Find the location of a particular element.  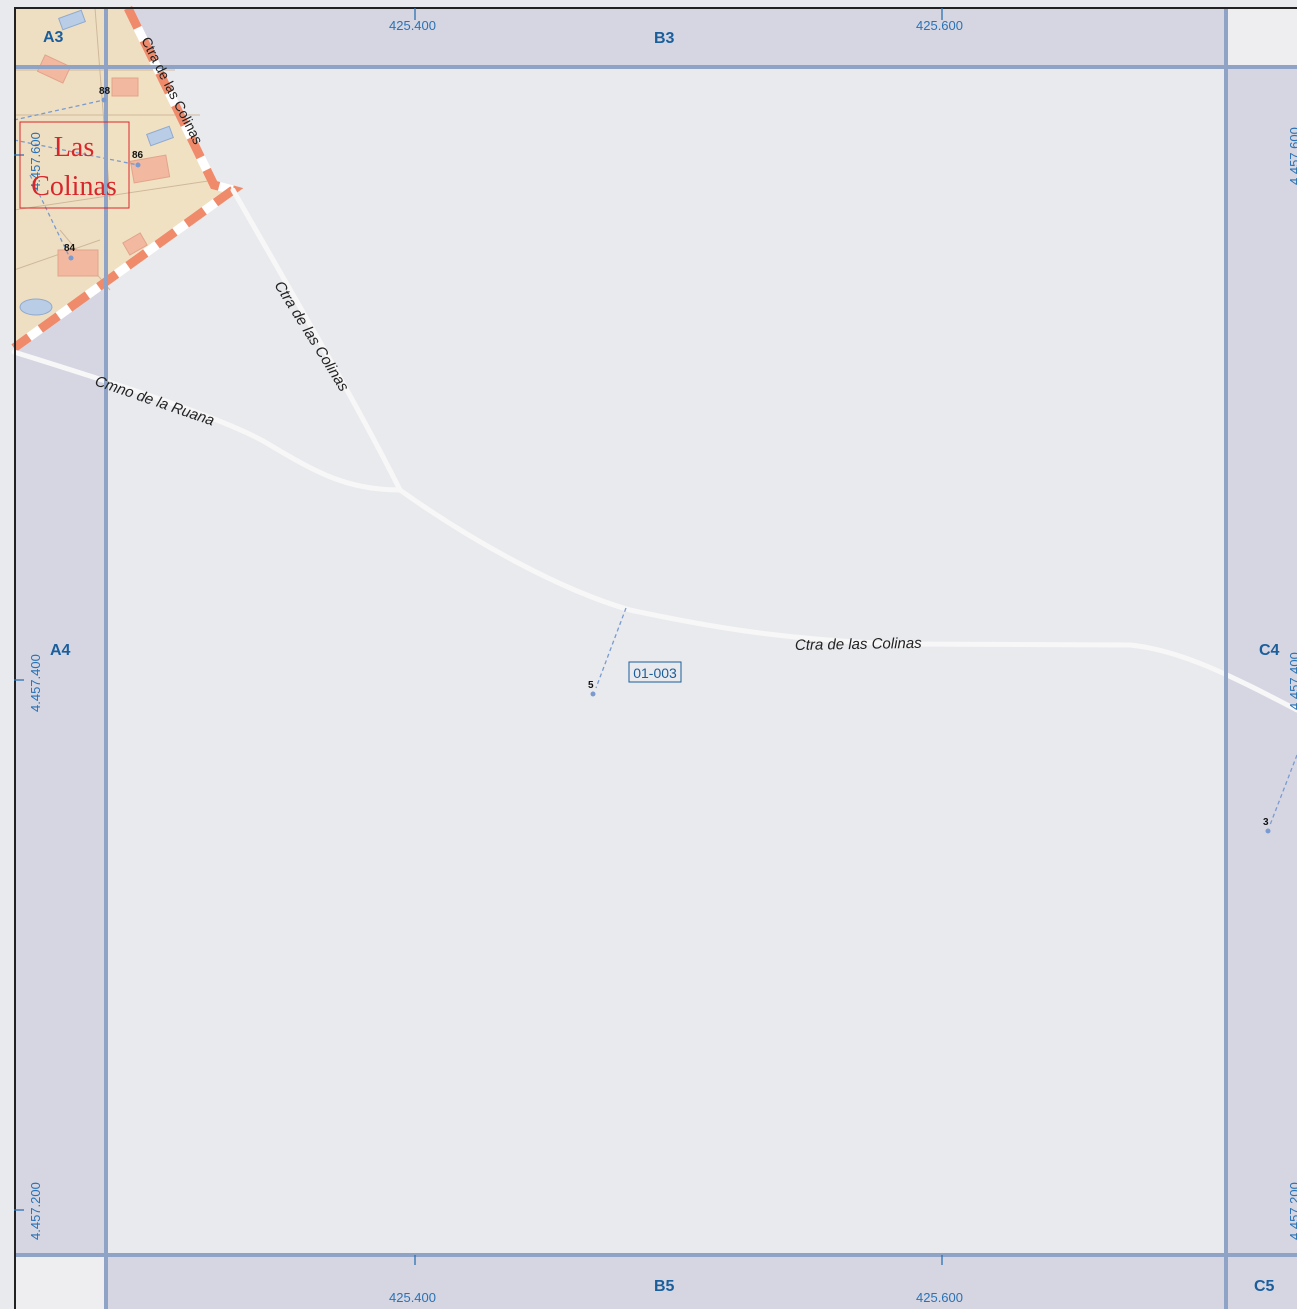

grid-band-bottom is located at coordinates (701, 1282).